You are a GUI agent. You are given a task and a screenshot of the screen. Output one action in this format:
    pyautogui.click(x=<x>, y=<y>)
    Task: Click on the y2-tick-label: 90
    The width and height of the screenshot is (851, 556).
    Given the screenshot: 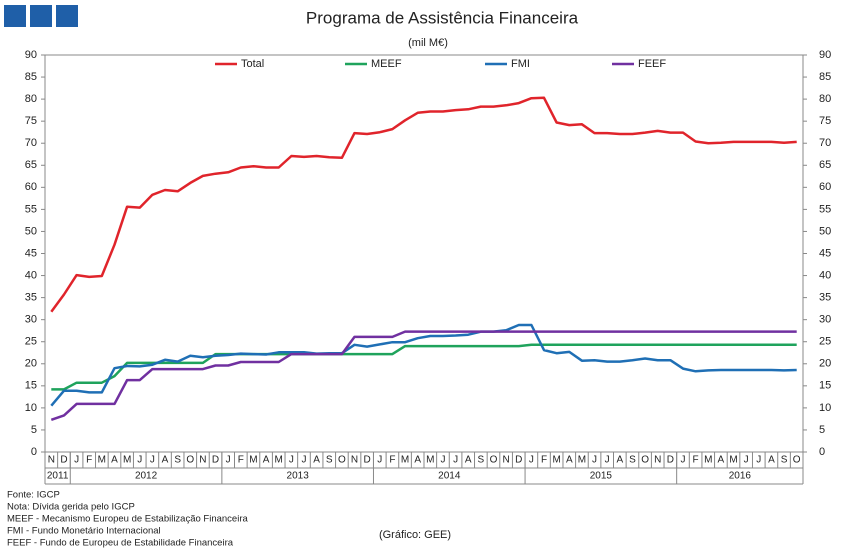 What is the action you would take?
    pyautogui.click(x=825, y=55)
    